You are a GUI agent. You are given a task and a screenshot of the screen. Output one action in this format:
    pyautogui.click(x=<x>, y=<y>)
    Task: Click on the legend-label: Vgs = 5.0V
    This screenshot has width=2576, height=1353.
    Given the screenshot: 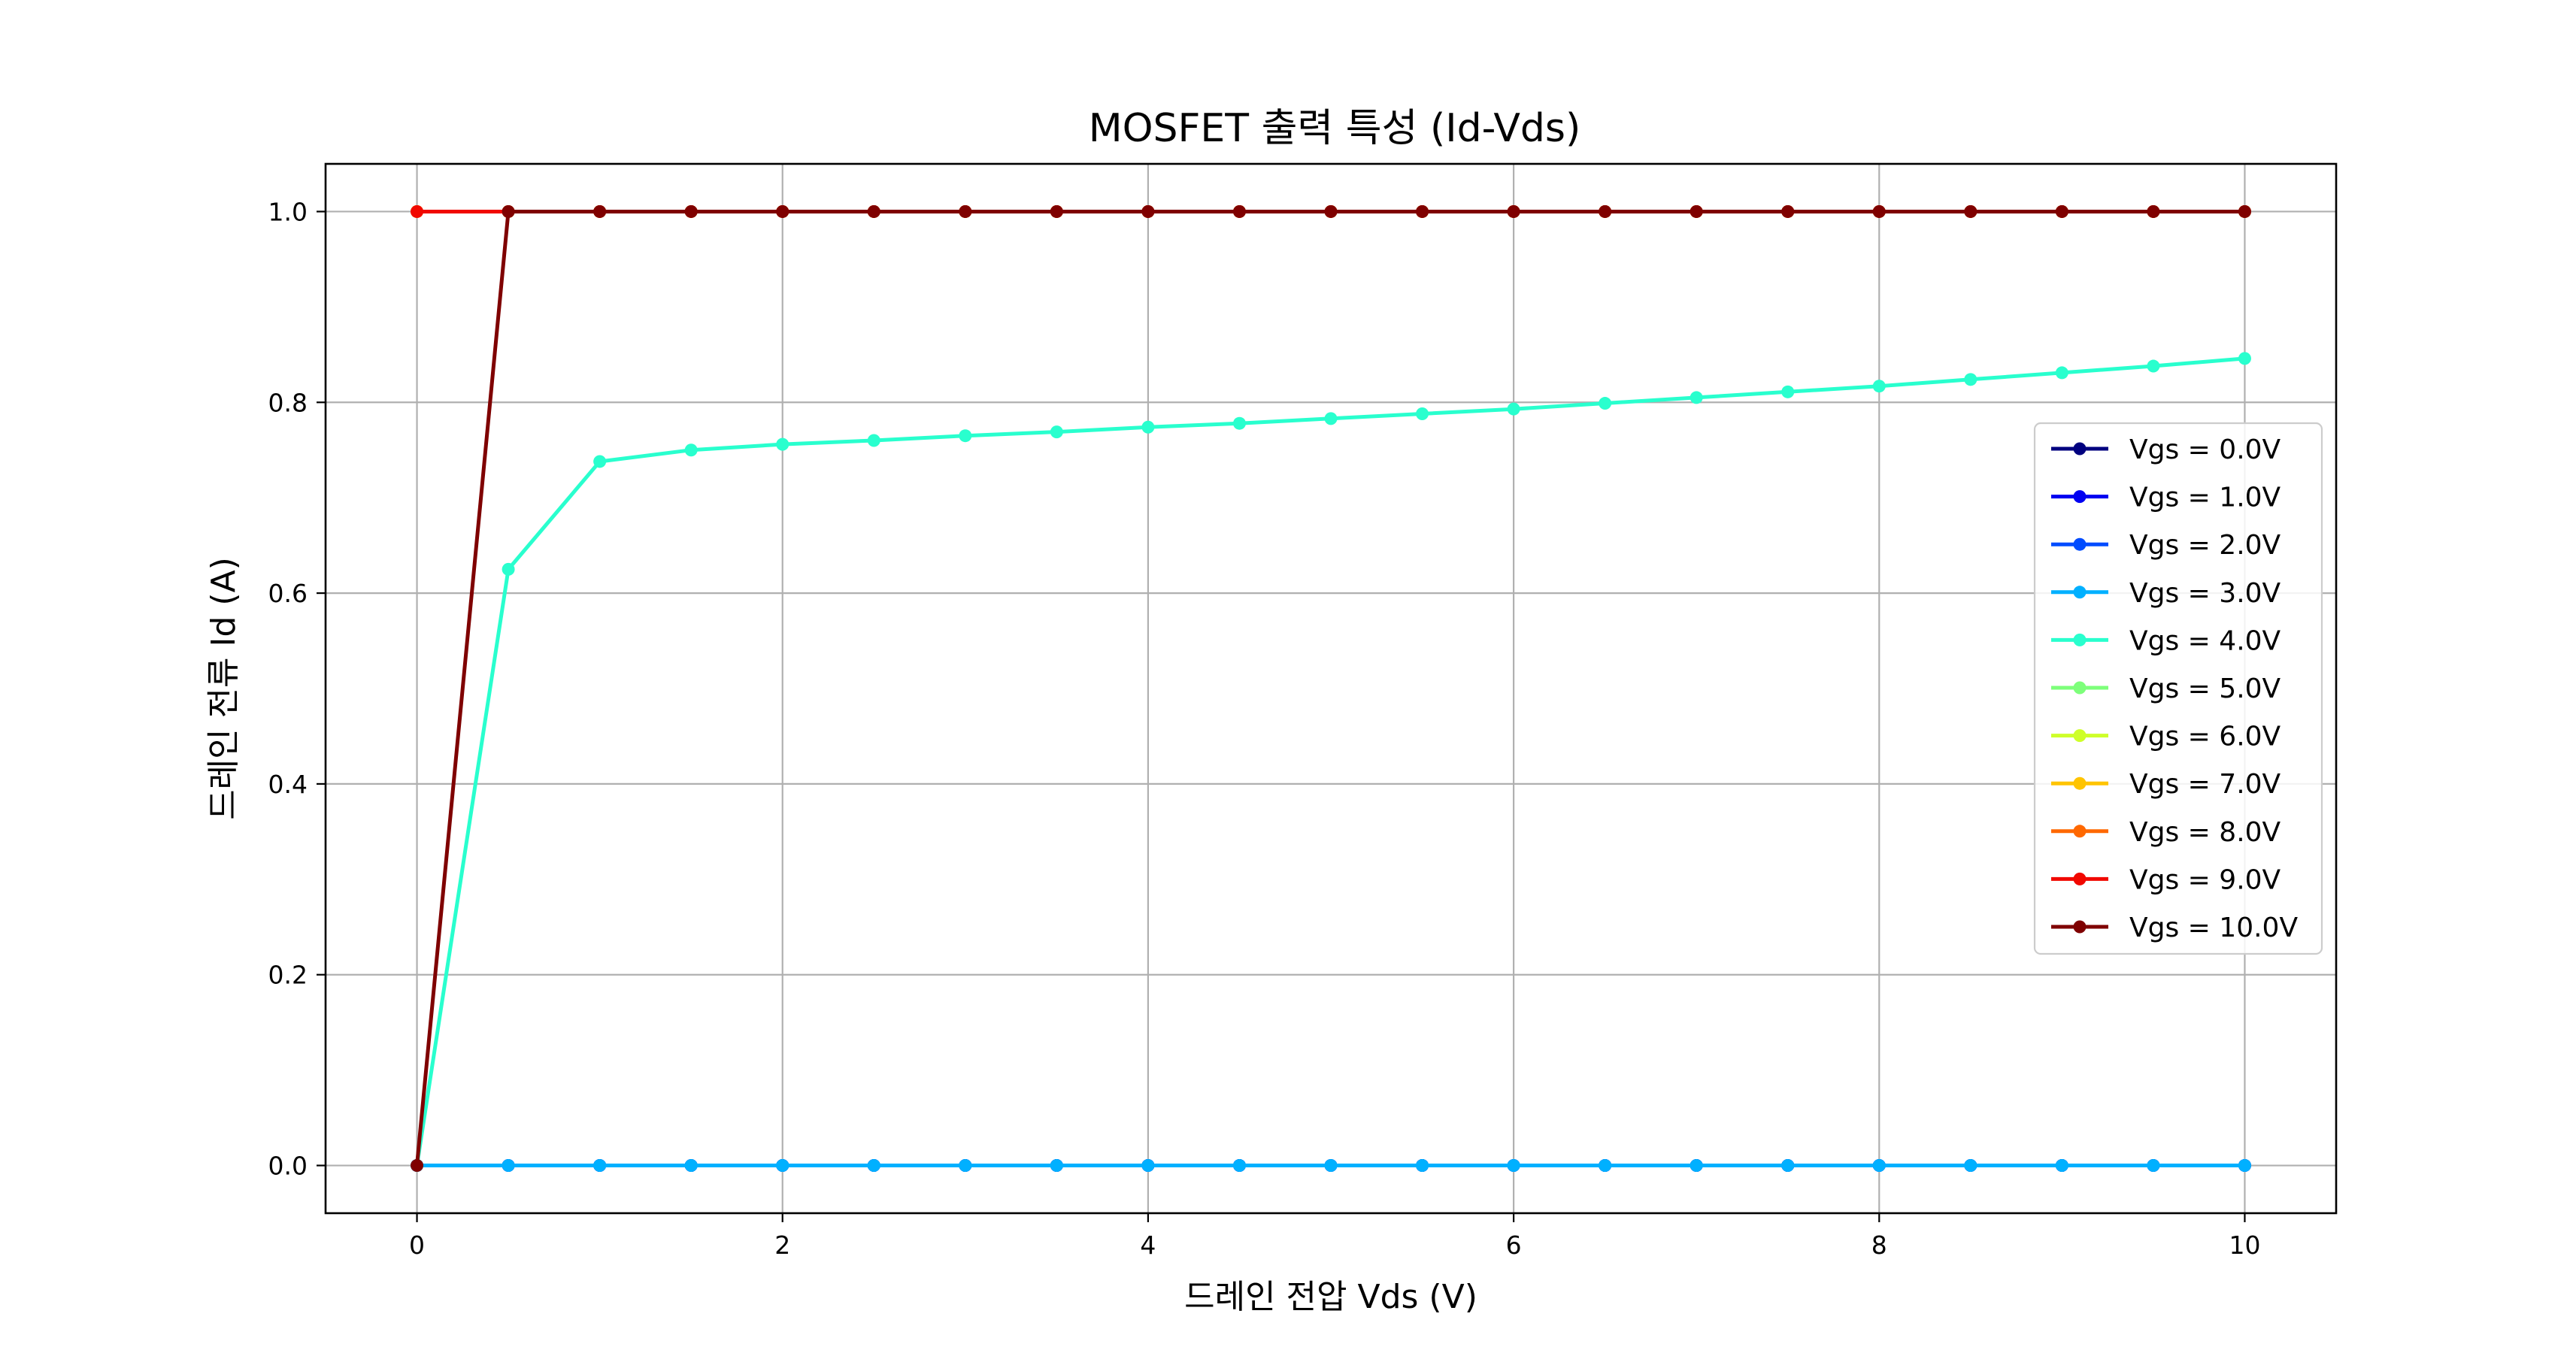 What is the action you would take?
    pyautogui.click(x=2205, y=688)
    